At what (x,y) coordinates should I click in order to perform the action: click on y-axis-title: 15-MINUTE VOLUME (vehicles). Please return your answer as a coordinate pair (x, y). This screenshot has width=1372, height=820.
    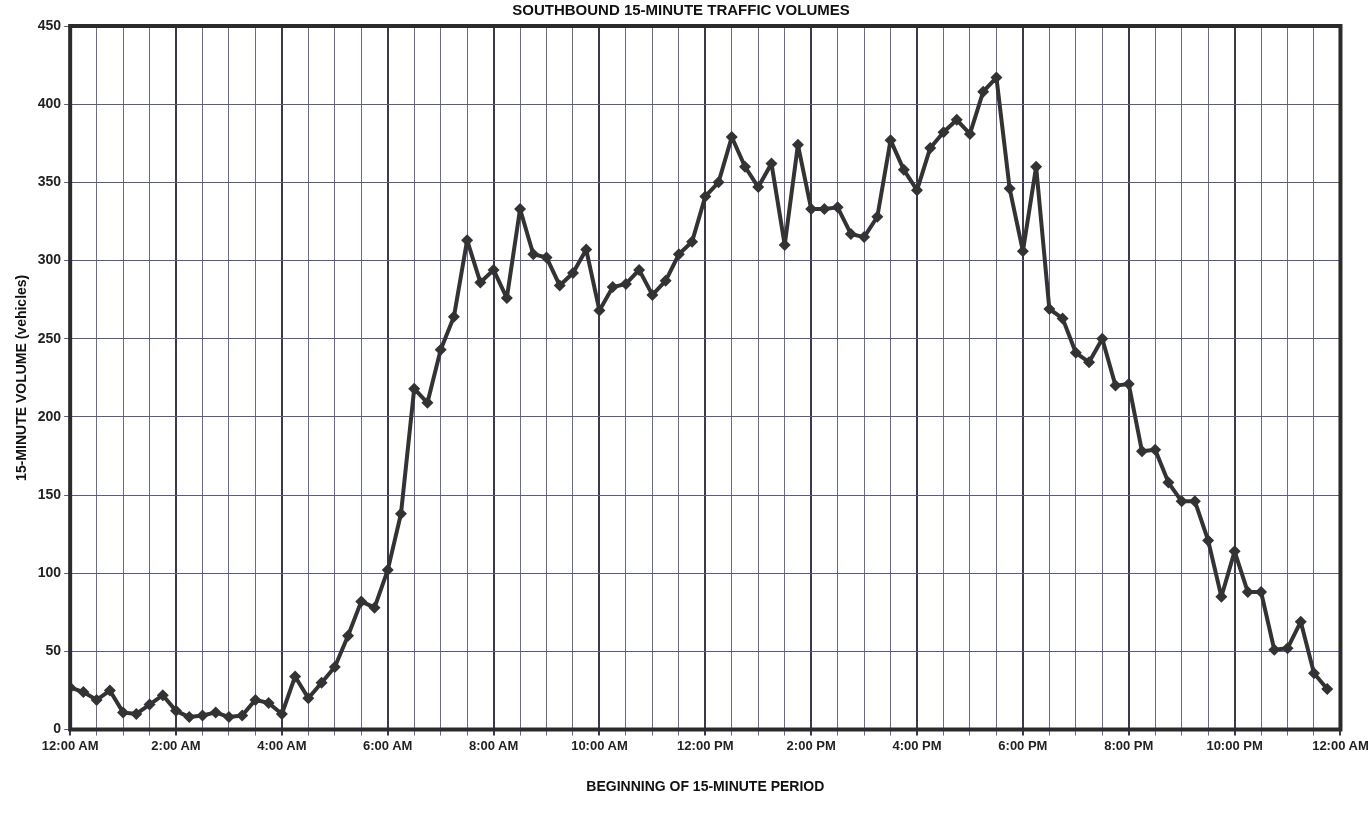
    Looking at the image, I should click on (21, 377).